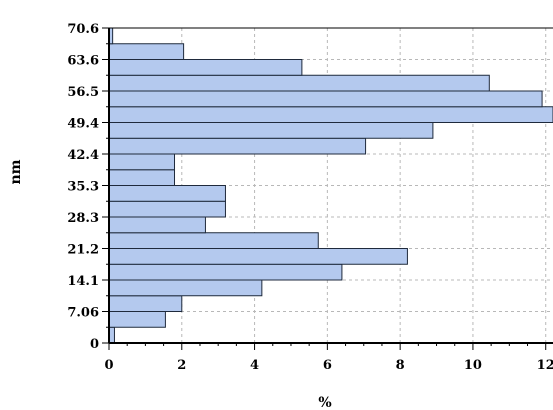 The width and height of the screenshot is (553, 410). Describe the element at coordinates (254, 365) in the screenshot. I see `x-tick-label: 4` at that location.